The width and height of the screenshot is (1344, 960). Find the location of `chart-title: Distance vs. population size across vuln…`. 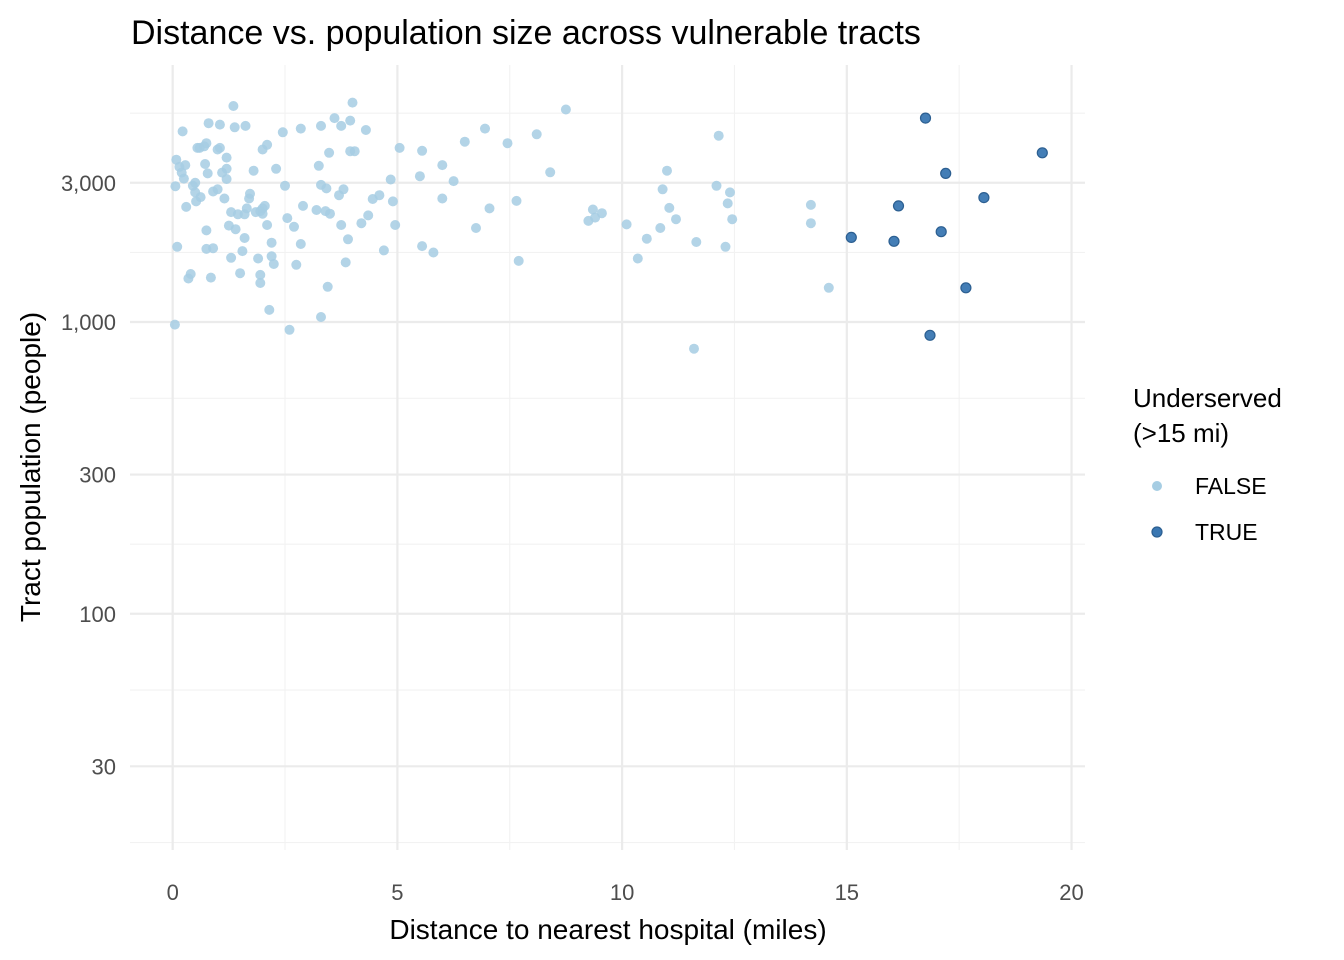

chart-title: Distance vs. population size across vuln… is located at coordinates (526, 33).